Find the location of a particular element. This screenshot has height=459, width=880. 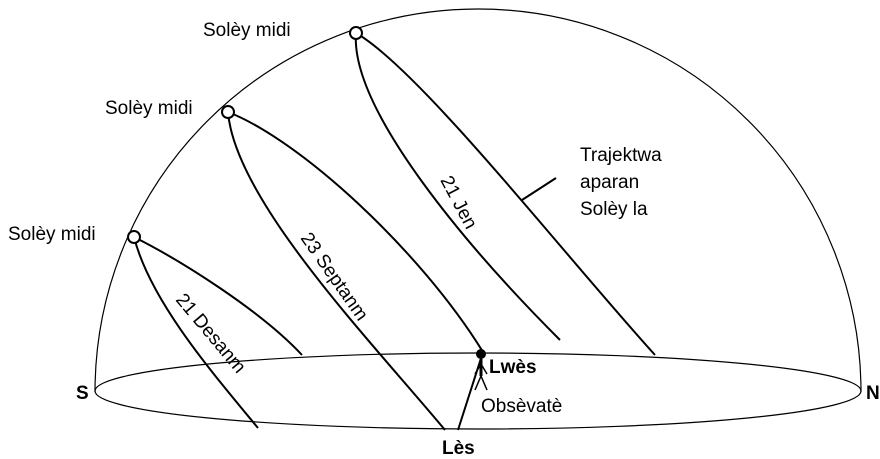

september-label: 23 Septanm is located at coordinates (334, 277).